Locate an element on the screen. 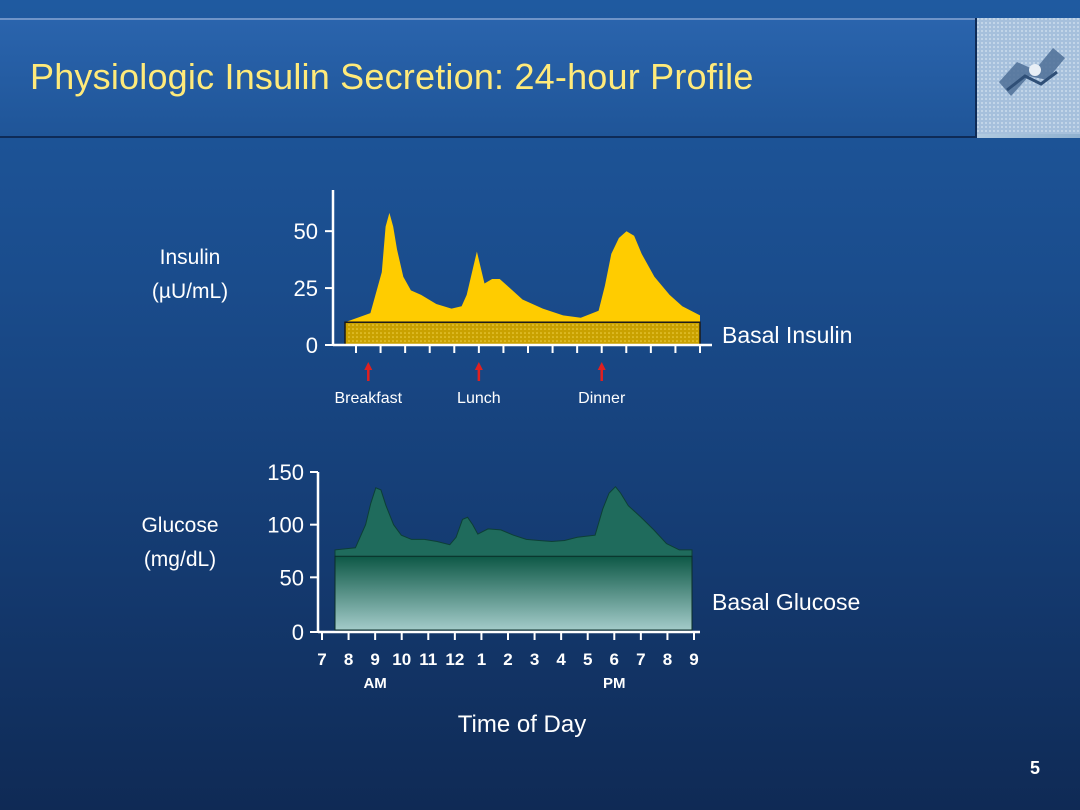 This screenshot has width=1080, height=810. insulin-axes is located at coordinates (521, 268).